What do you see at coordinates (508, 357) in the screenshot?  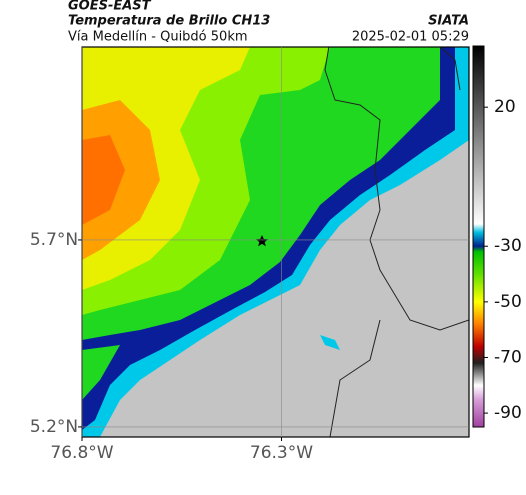 I see `colorbar-tick-label: -70` at bounding box center [508, 357].